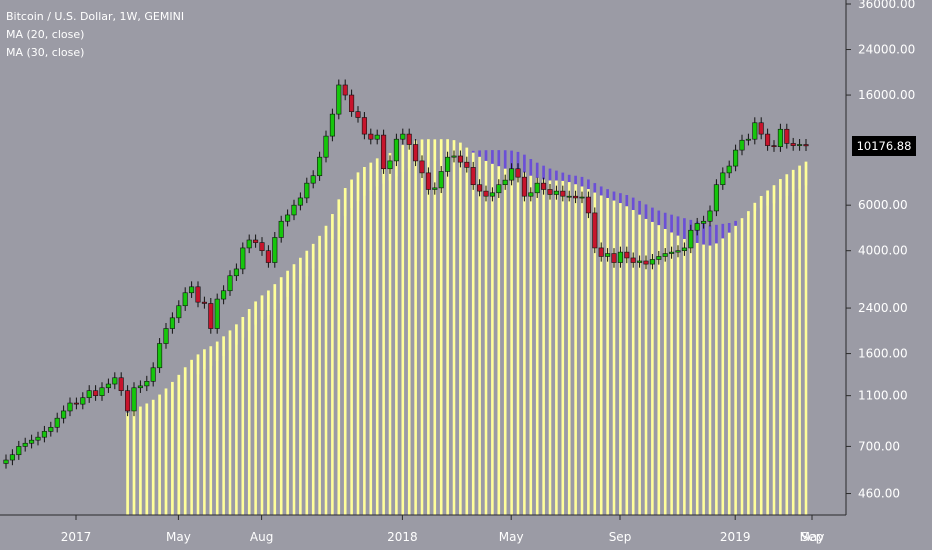 Image resolution: width=932 pixels, height=550 pixels. What do you see at coordinates (883, 354) in the screenshot?
I see `price-tick-label: 1600.00` at bounding box center [883, 354].